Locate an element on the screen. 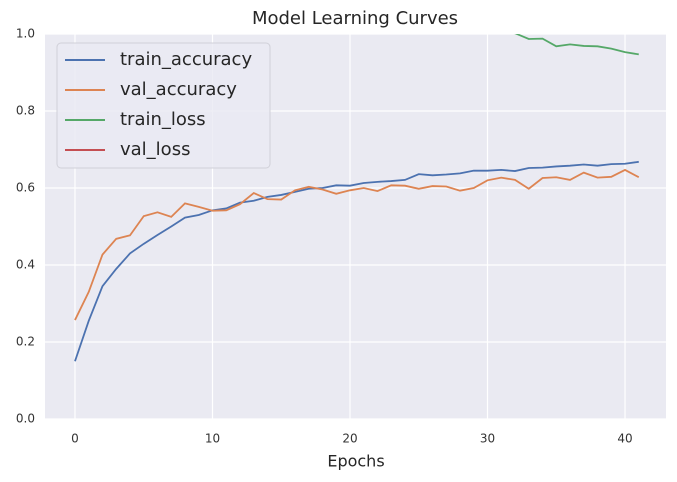 This screenshot has width=677, height=482. x-tick-label: 0 is located at coordinates (75, 439).